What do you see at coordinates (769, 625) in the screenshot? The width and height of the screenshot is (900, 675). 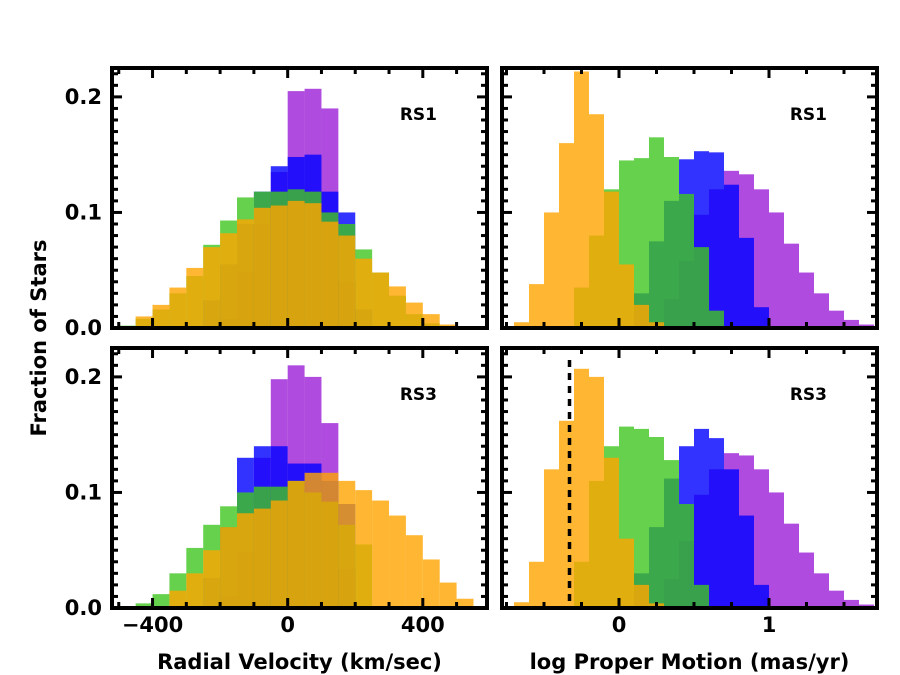 I see `x-tick-label: 1` at bounding box center [769, 625].